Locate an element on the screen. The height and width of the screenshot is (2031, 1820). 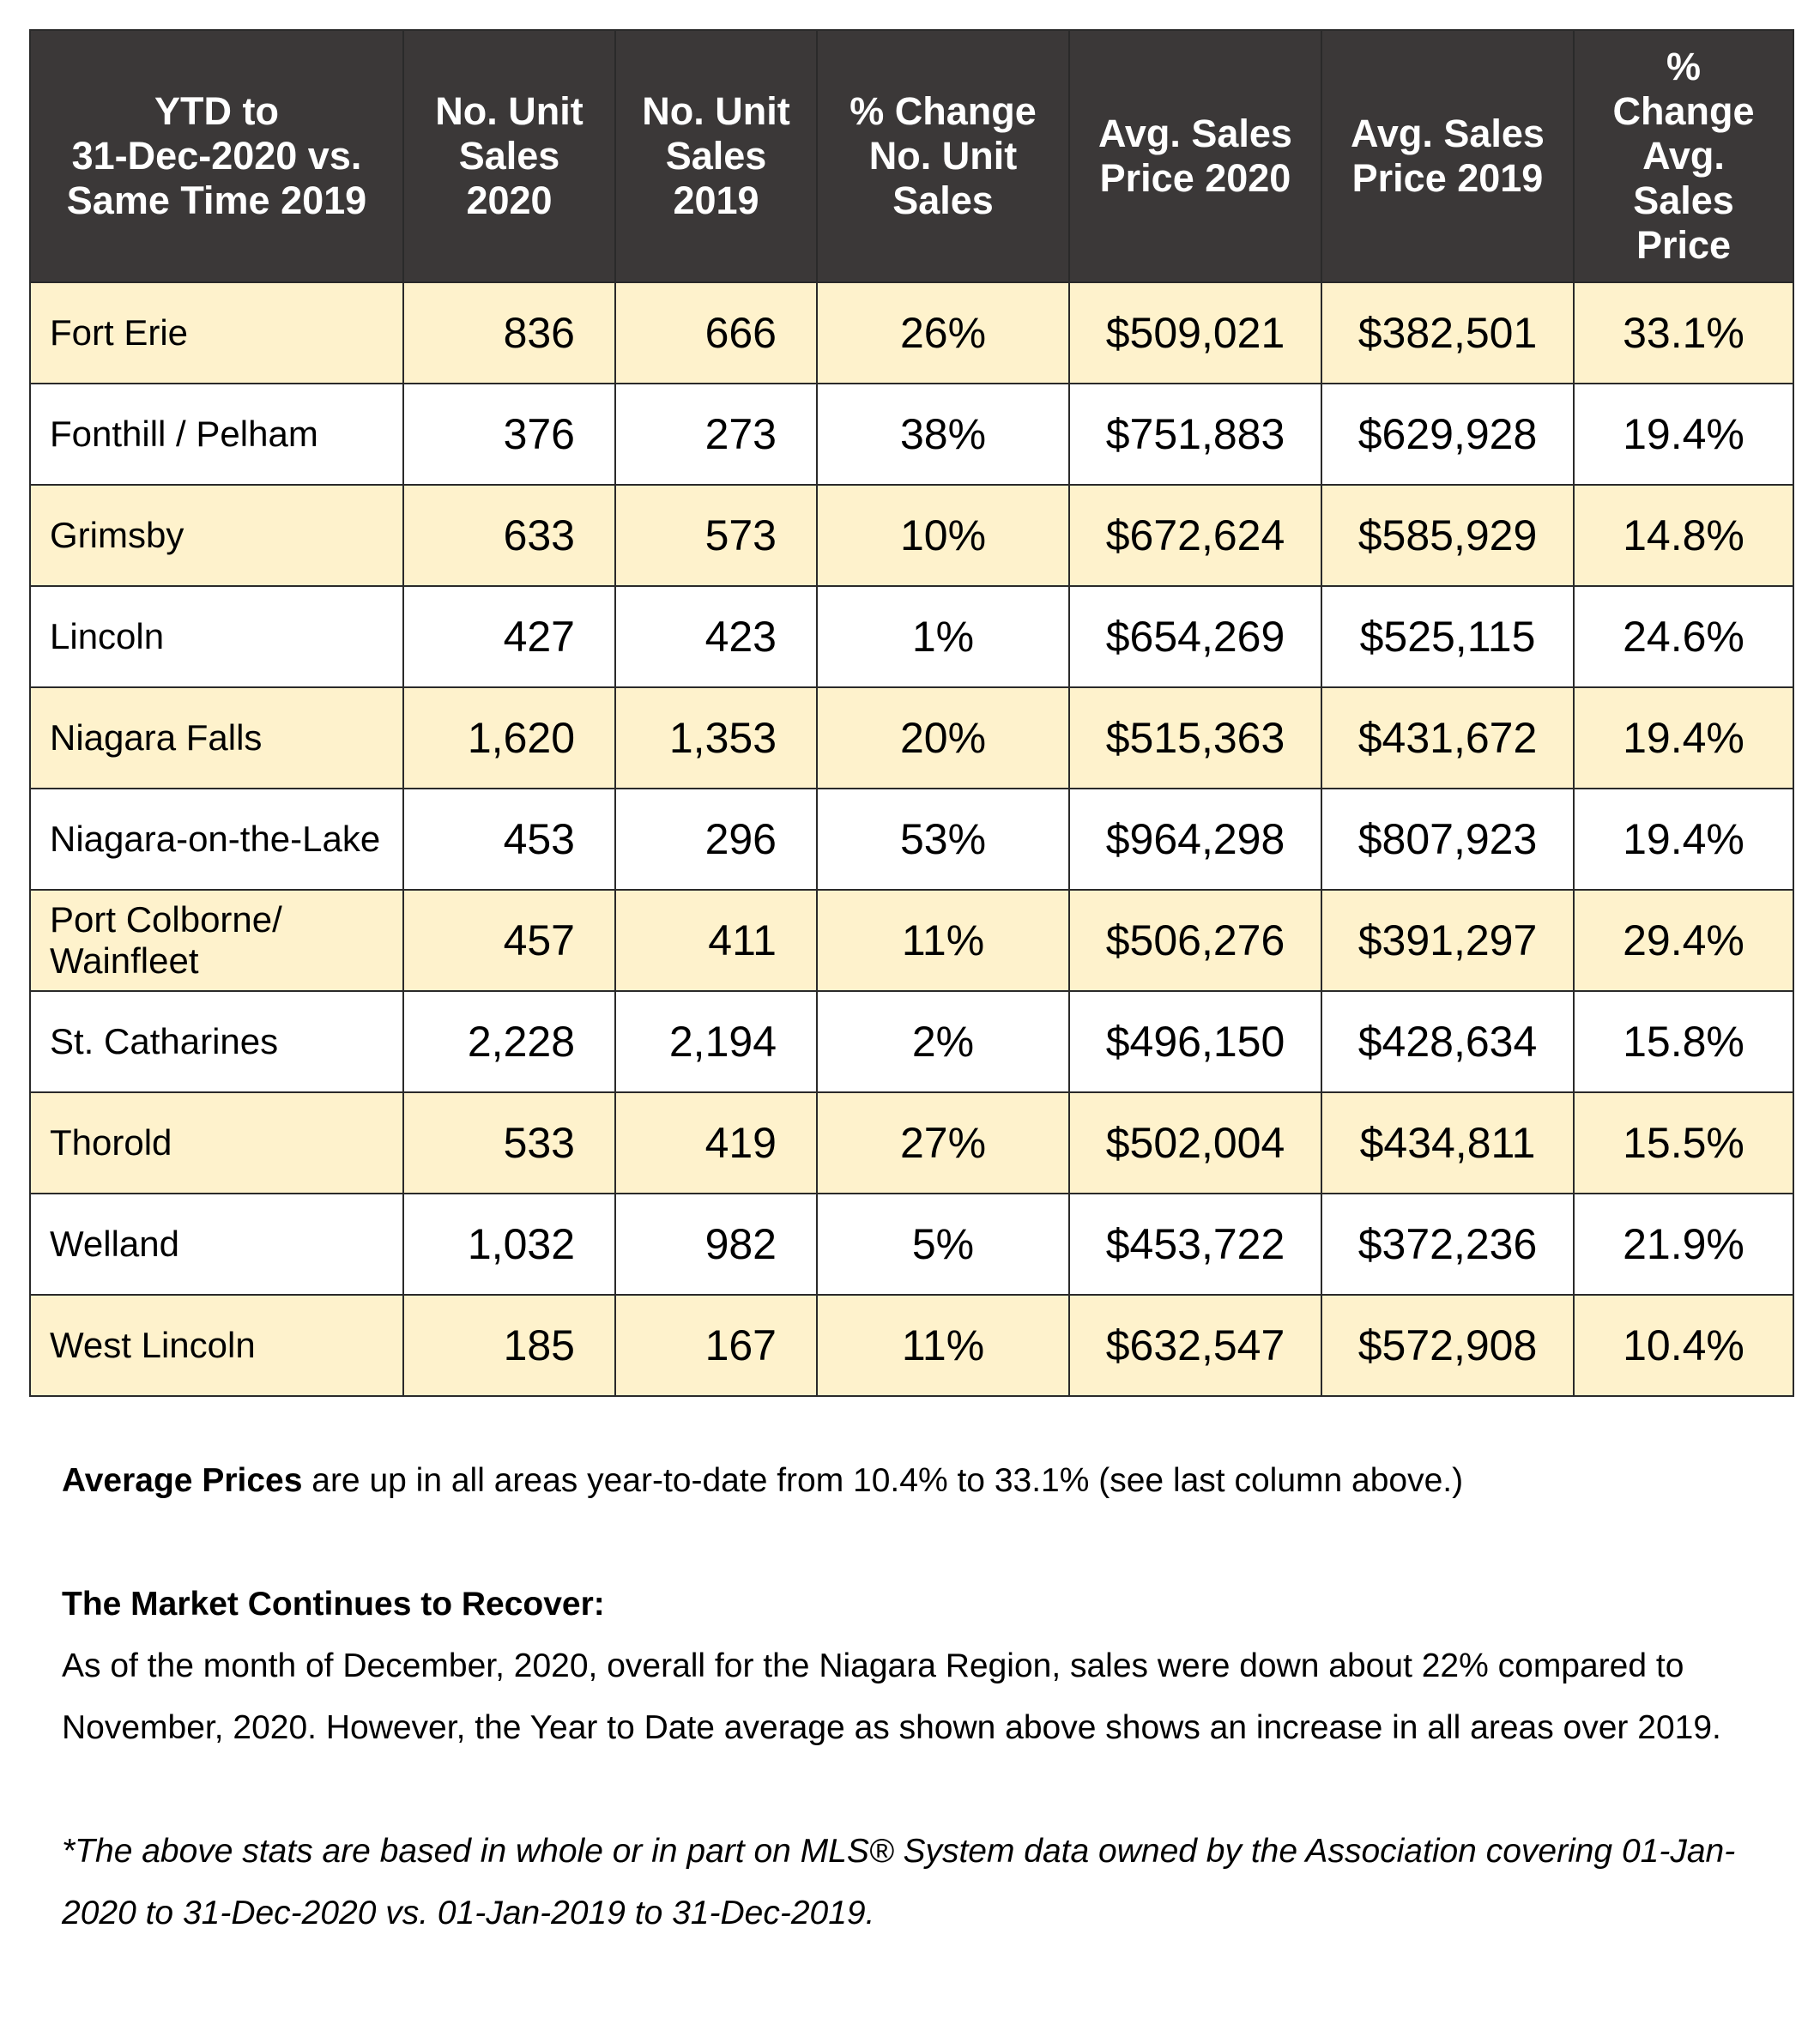
area-name: Fort Erie is located at coordinates (216, 332).